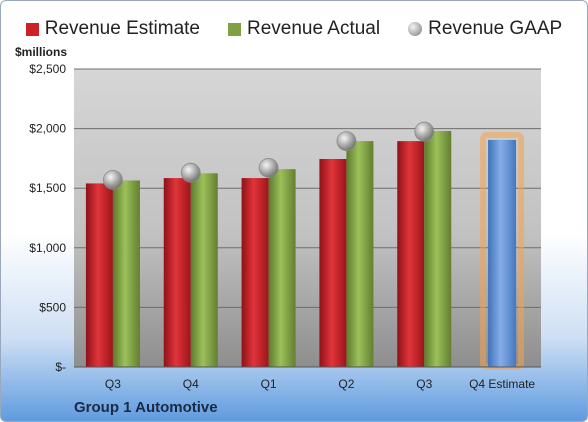 The image size is (588, 422). What do you see at coordinates (502, 384) in the screenshot?
I see `x-tick-label: Q4 Estimate` at bounding box center [502, 384].